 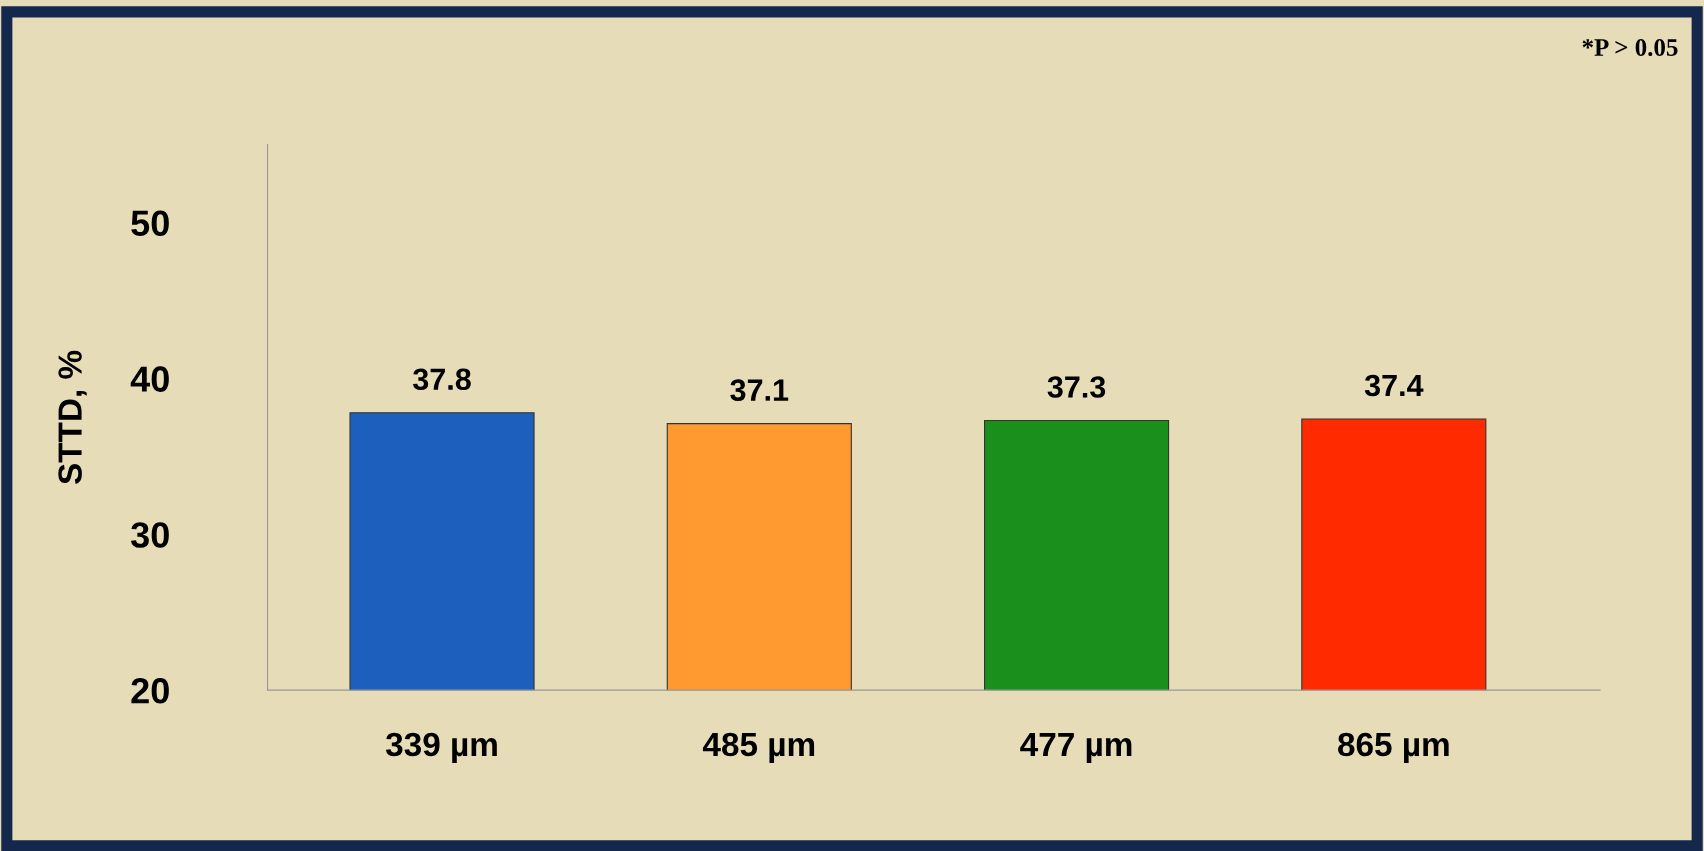 I want to click on data-label: 37.1, so click(x=759, y=390).